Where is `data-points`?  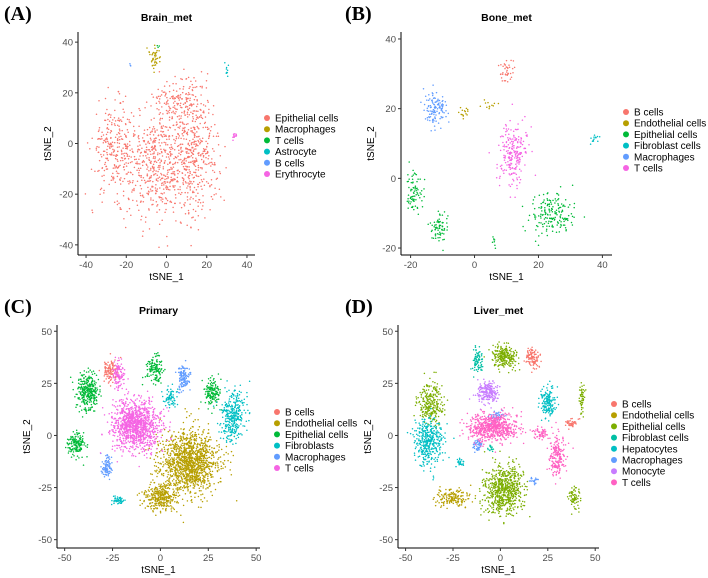
data-points is located at coordinates (161, 146).